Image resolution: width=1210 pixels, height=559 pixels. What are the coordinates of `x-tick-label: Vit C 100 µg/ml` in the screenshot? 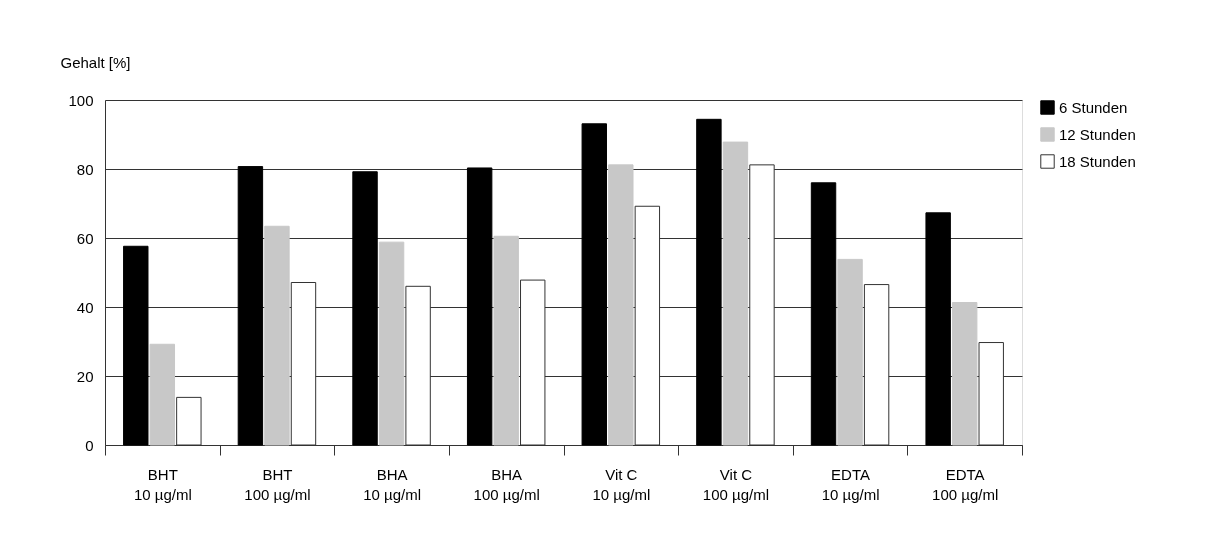 It's located at (736, 484).